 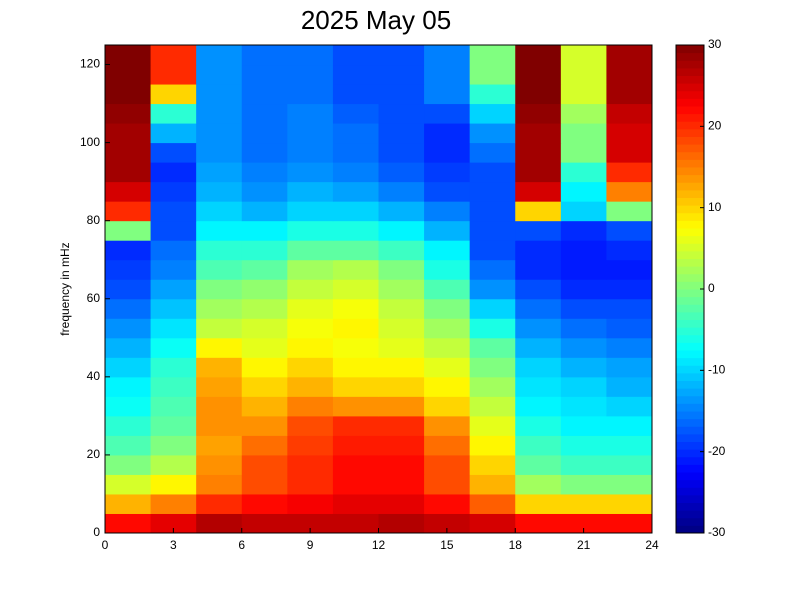 I want to click on x-tick-label: 18, so click(x=516, y=545).